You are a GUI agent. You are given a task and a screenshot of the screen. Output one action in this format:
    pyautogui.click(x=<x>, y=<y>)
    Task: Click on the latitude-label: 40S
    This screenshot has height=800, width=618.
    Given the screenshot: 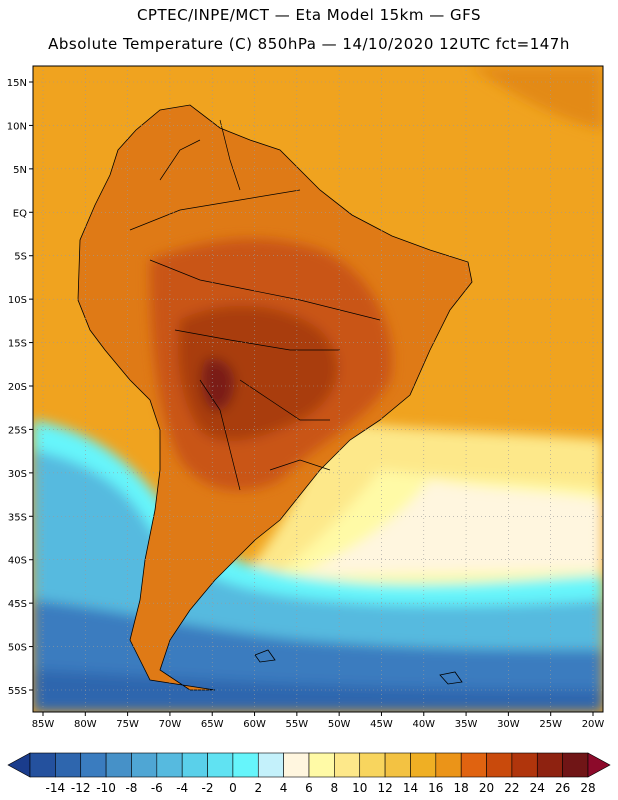 What is the action you would take?
    pyautogui.click(x=17, y=561)
    